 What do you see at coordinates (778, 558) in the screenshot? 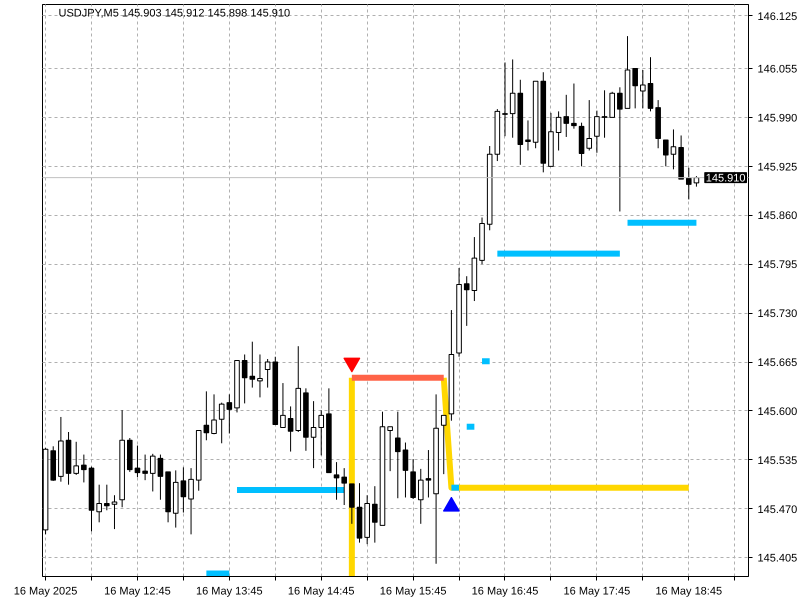
I see `y-tick-label: 145.405` at bounding box center [778, 558].